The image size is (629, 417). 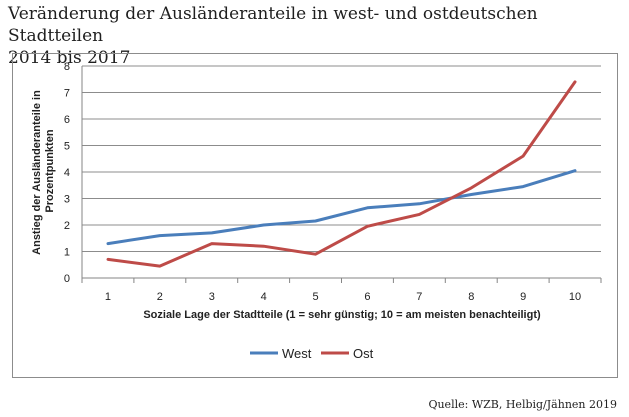 I want to click on x-tick-label: 8, so click(x=471, y=297).